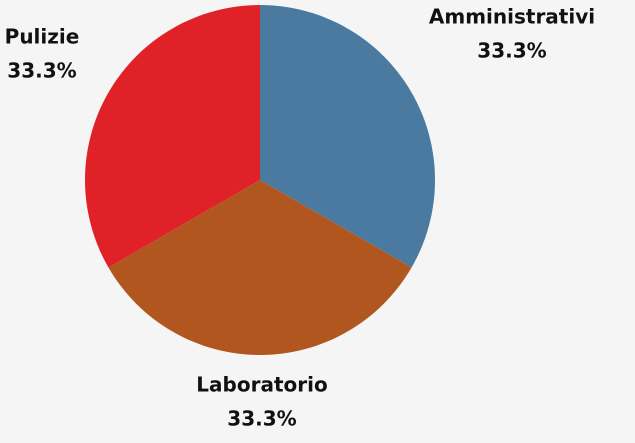 The image size is (635, 443). What do you see at coordinates (261, 385) in the screenshot?
I see `slice-label: Laboratorio` at bounding box center [261, 385].